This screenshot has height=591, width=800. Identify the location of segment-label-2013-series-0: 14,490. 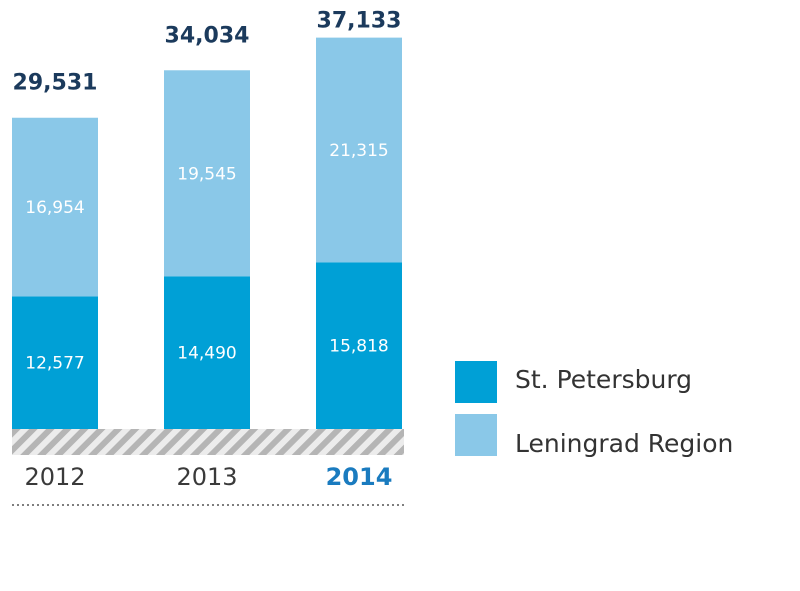
(206, 354).